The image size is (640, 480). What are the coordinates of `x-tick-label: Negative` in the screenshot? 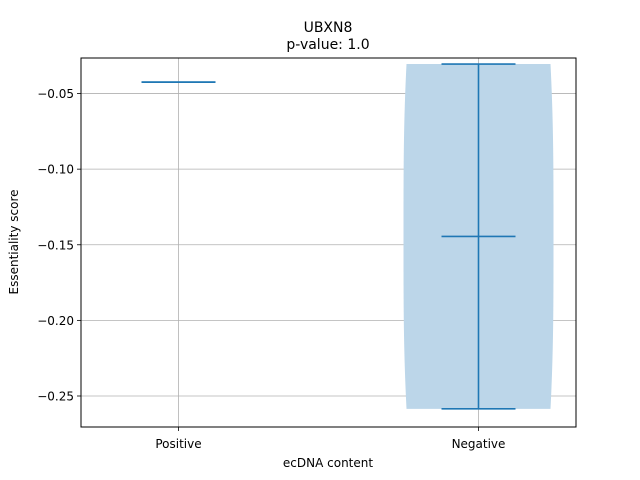 It's located at (479, 444).